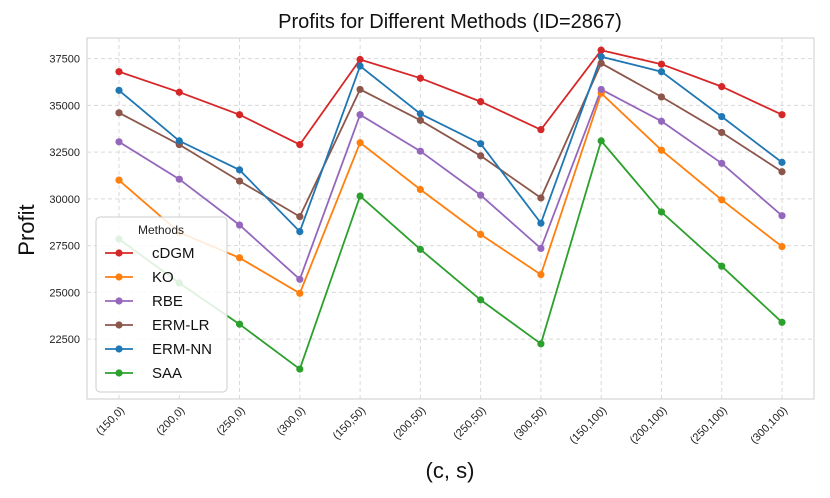  What do you see at coordinates (291, 421) in the screenshot?
I see `x-tick-label: (300,0)` at bounding box center [291, 421].